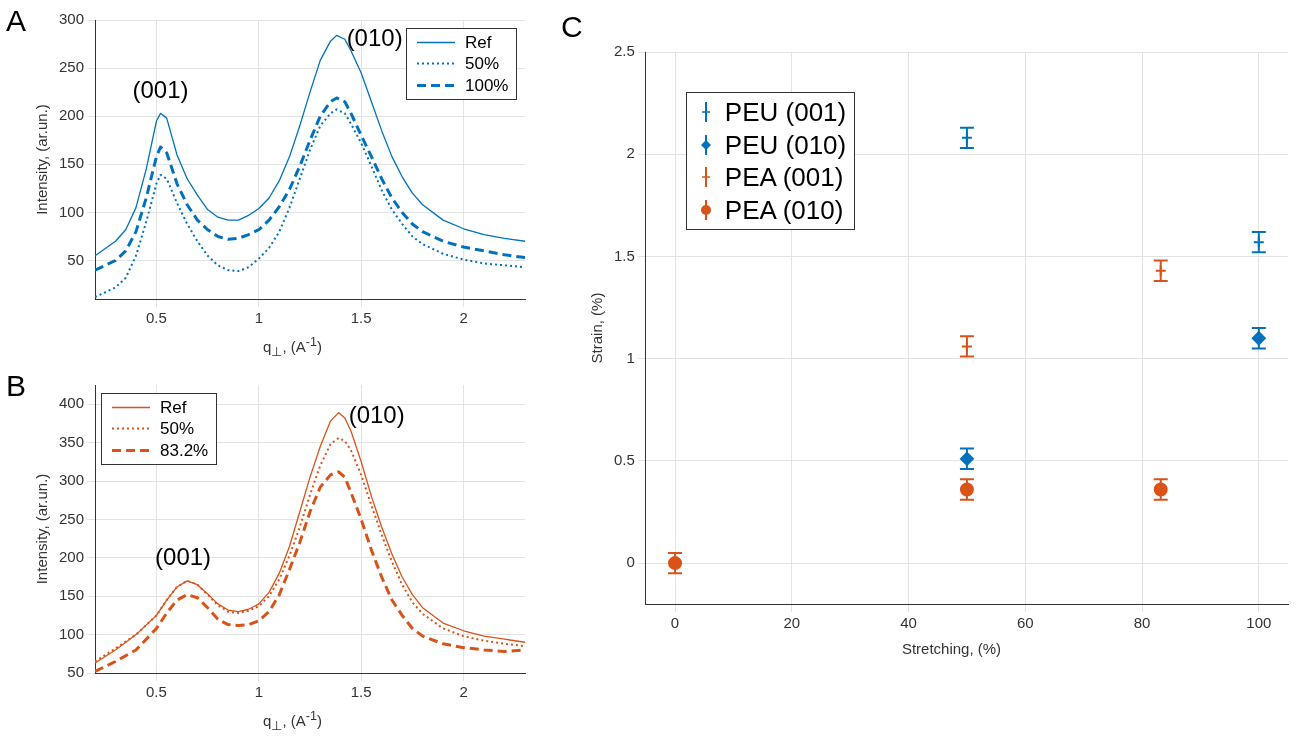 Image resolution: width=1308 pixels, height=739 pixels. Describe the element at coordinates (785, 144) in the screenshot. I see `legend-label: PEU (010)` at that location.